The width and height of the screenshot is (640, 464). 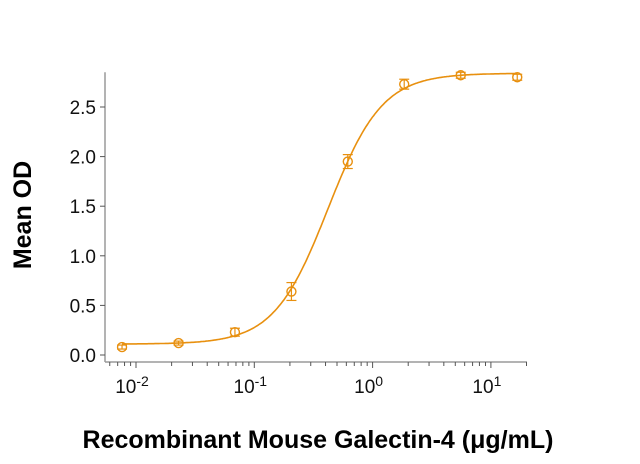 I want to click on y-tick-label: 1.0, so click(x=83, y=257).